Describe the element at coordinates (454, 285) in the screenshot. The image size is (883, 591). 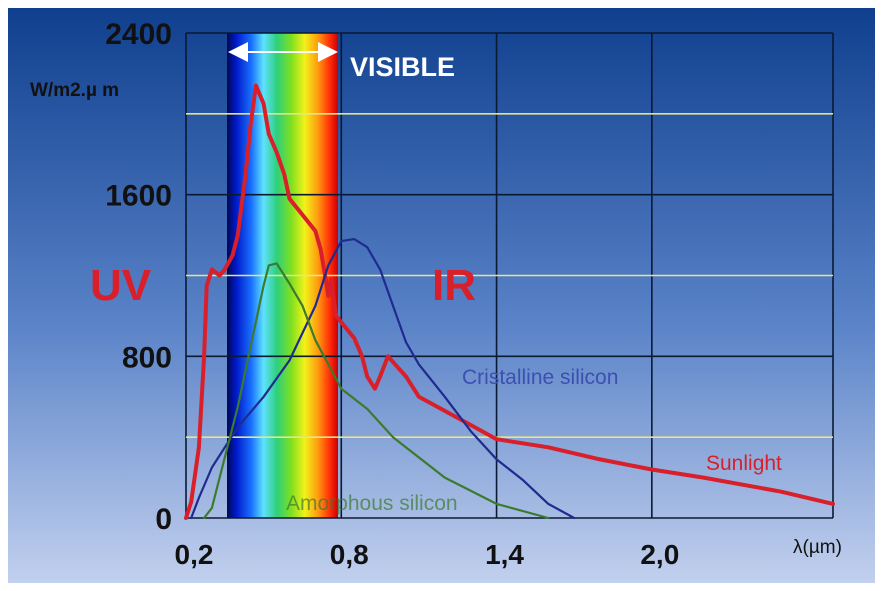
I see `ir-label: IR` at that location.